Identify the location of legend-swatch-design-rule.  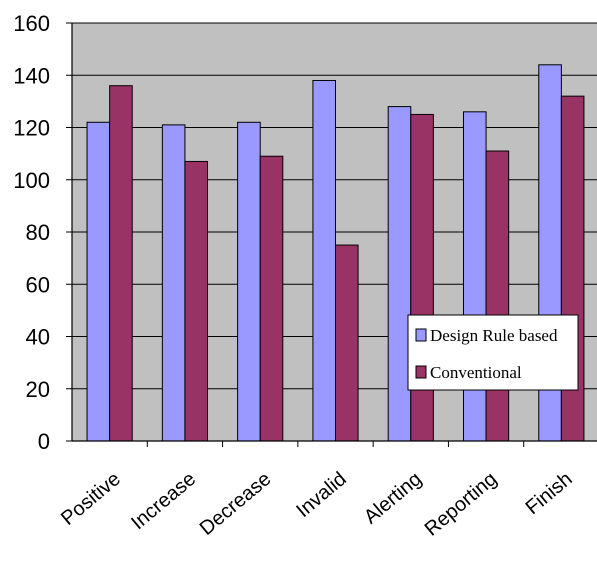
(421, 335).